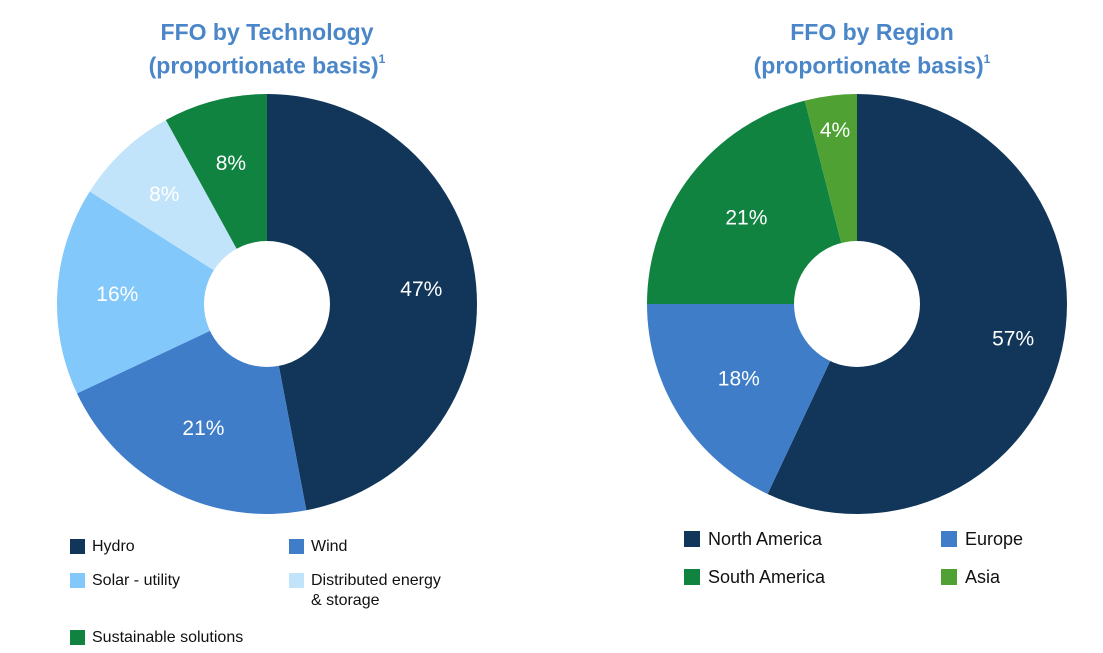 The width and height of the screenshot is (1103, 653). I want to click on pie-slice-south-america, so click(752, 202).